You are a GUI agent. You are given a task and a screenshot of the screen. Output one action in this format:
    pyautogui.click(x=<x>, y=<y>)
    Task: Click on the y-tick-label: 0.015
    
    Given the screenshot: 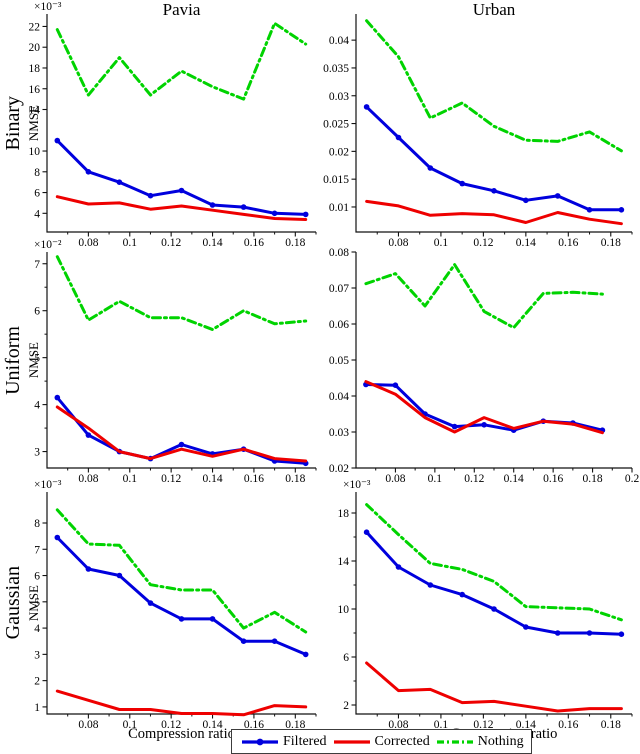 What is the action you would take?
    pyautogui.click(x=336, y=180)
    